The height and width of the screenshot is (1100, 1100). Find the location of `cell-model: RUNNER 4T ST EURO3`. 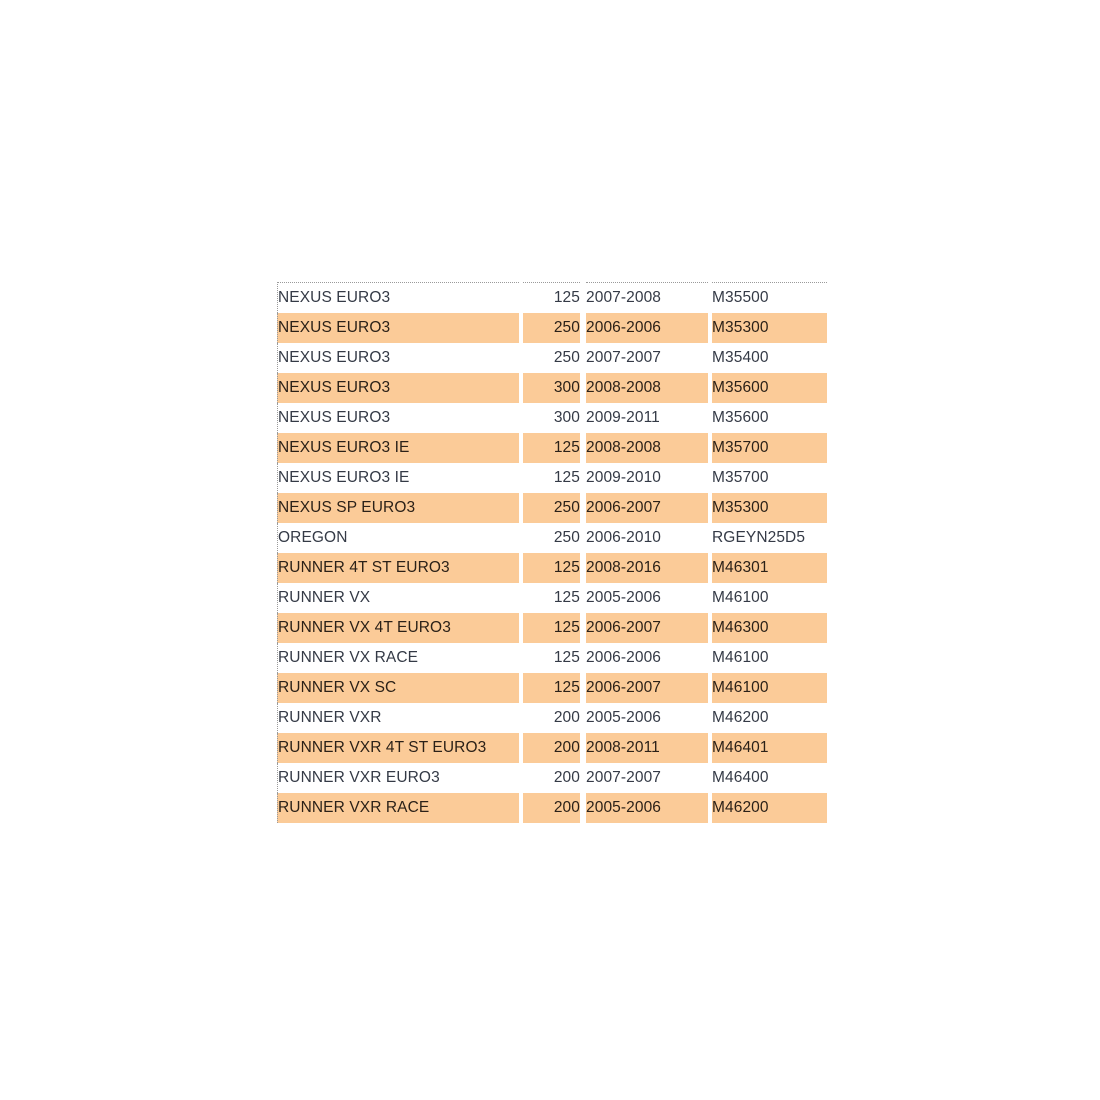

cell-model: RUNNER 4T ST EURO3 is located at coordinates (398, 568).